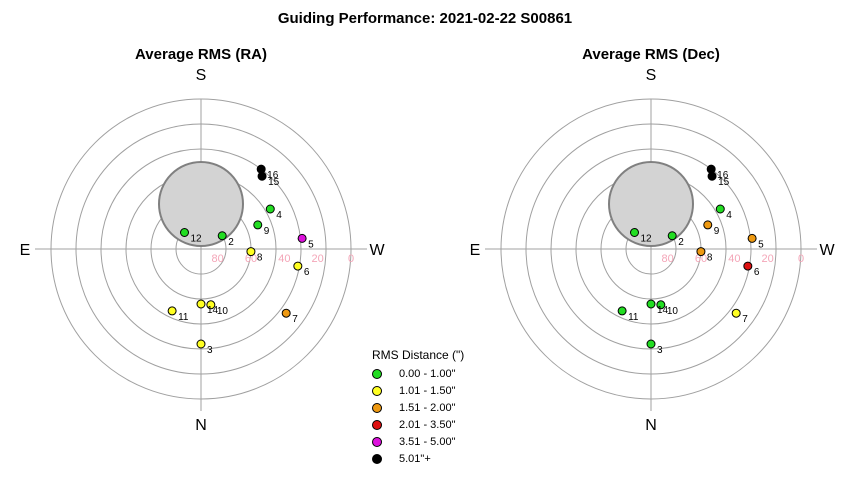  What do you see at coordinates (427, 441) in the screenshot?
I see `legend-label: 3.51 - 5.00"` at bounding box center [427, 441].